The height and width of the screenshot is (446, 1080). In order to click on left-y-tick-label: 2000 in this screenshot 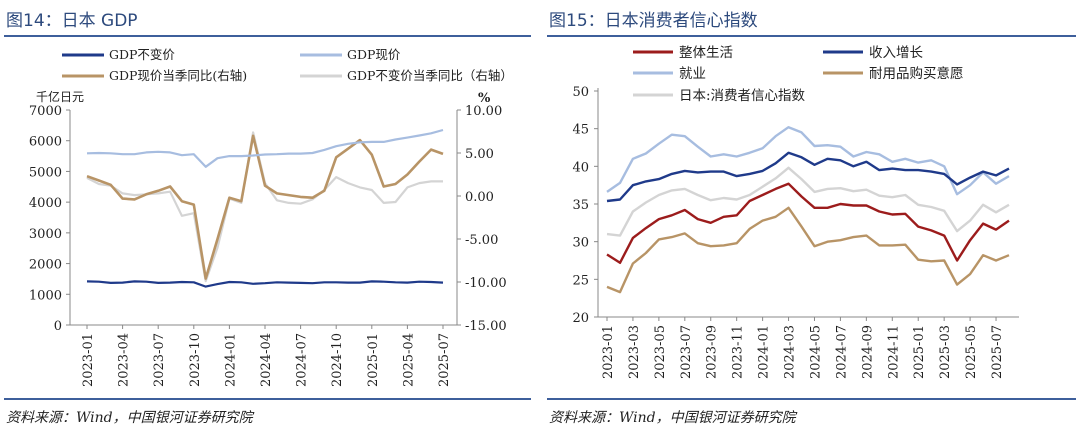, I will do `click(45, 265)`.